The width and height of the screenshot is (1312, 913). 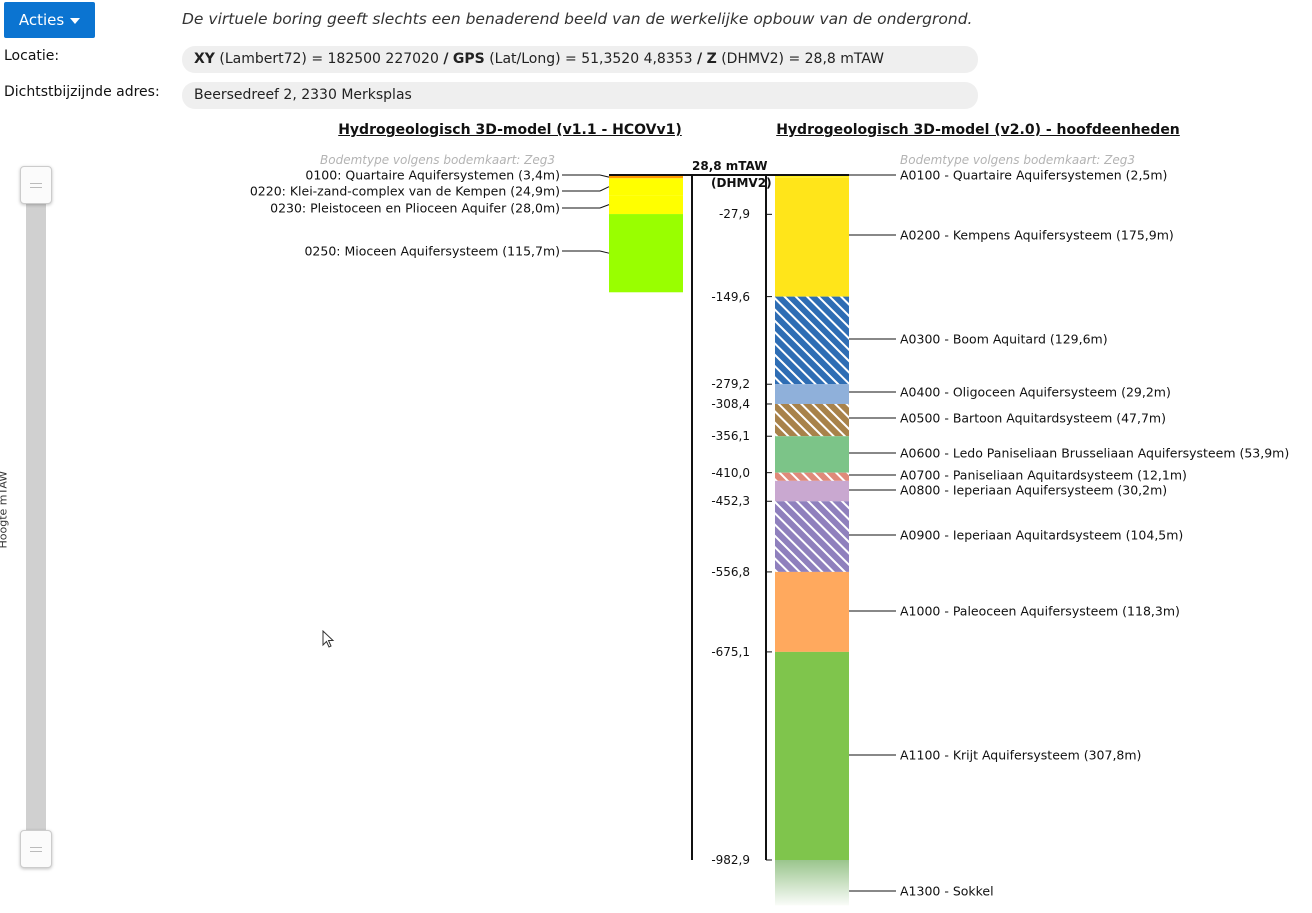 I want to click on gps-key: GPS, so click(x=468, y=59).